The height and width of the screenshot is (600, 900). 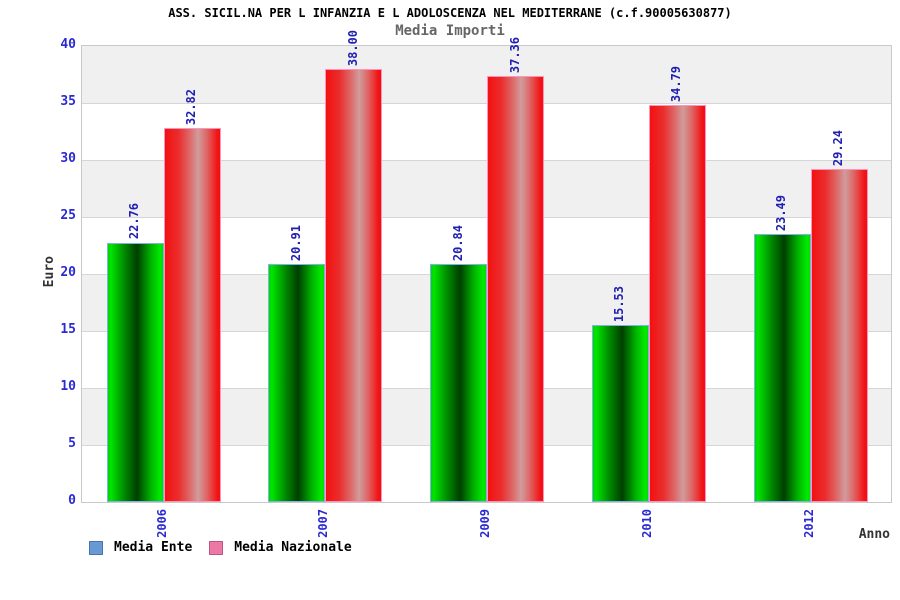 I want to click on y-tick-label-0: 0, so click(x=72, y=500).